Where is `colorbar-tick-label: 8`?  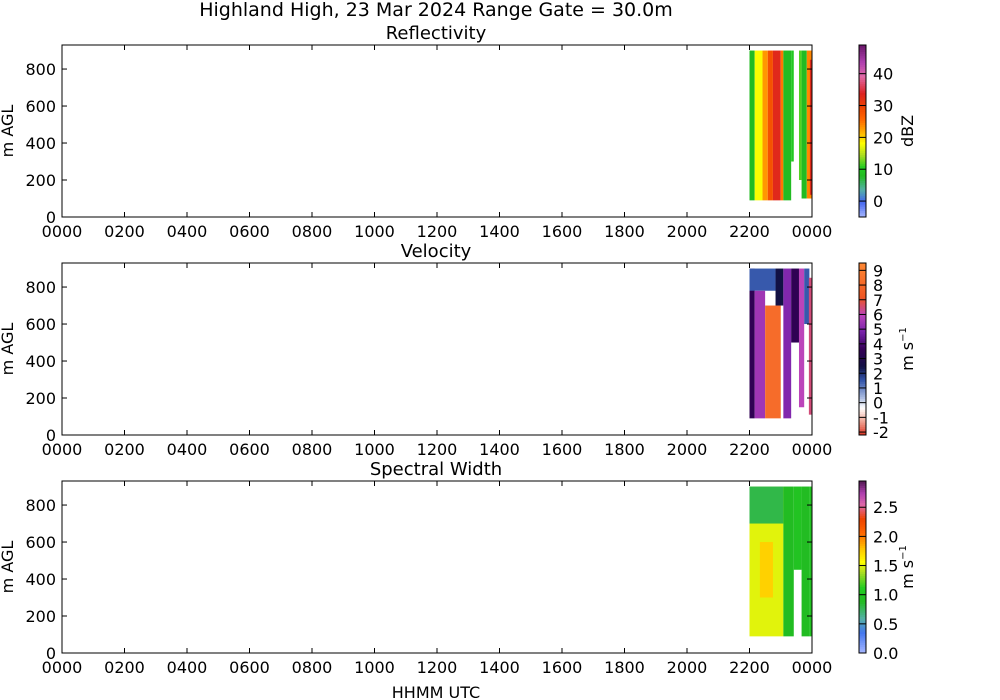 colorbar-tick-label: 8 is located at coordinates (878, 285).